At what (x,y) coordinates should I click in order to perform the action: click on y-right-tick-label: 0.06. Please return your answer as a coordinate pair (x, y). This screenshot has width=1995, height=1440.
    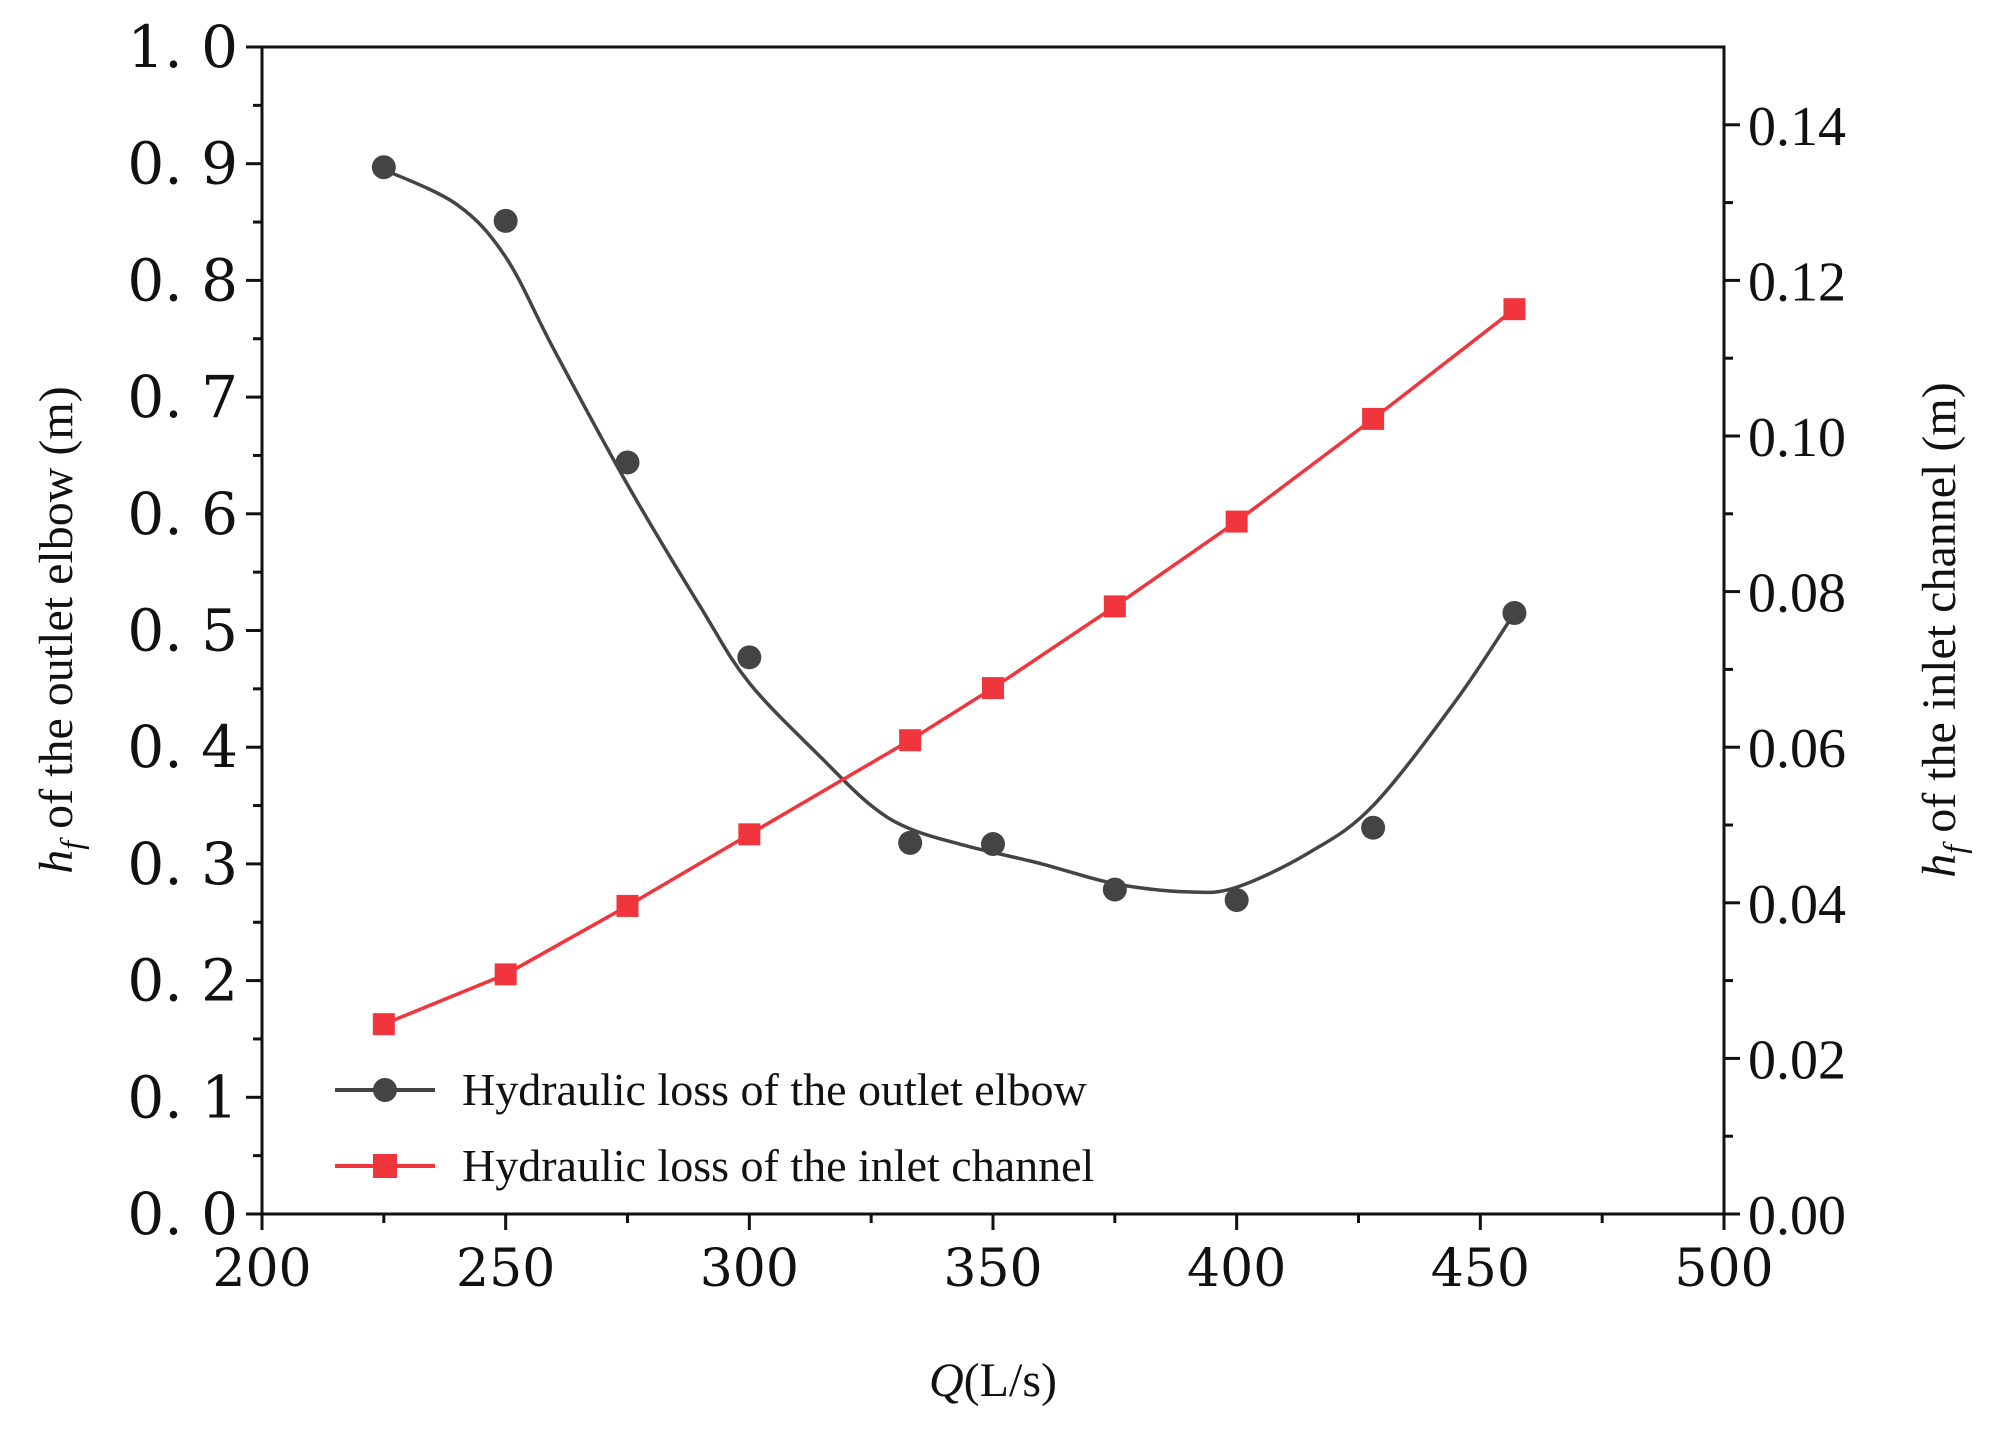
    Looking at the image, I should click on (1797, 749).